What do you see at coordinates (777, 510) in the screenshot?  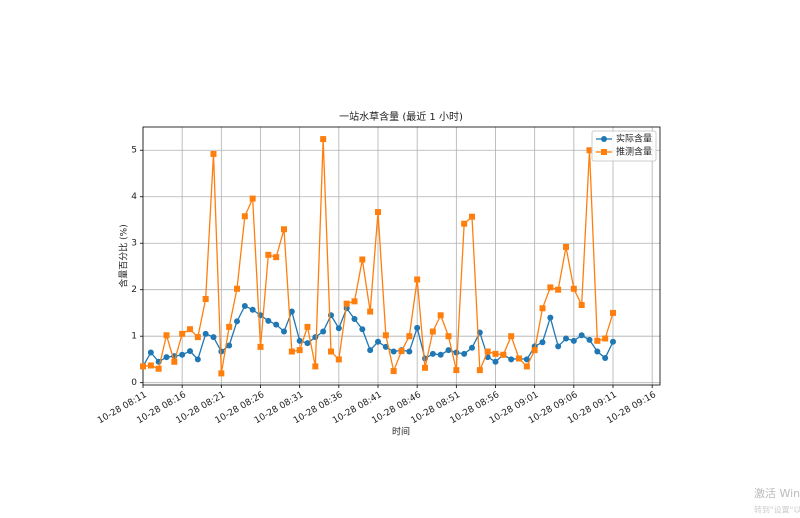 I see `watermark: 转到"设置"以` at bounding box center [777, 510].